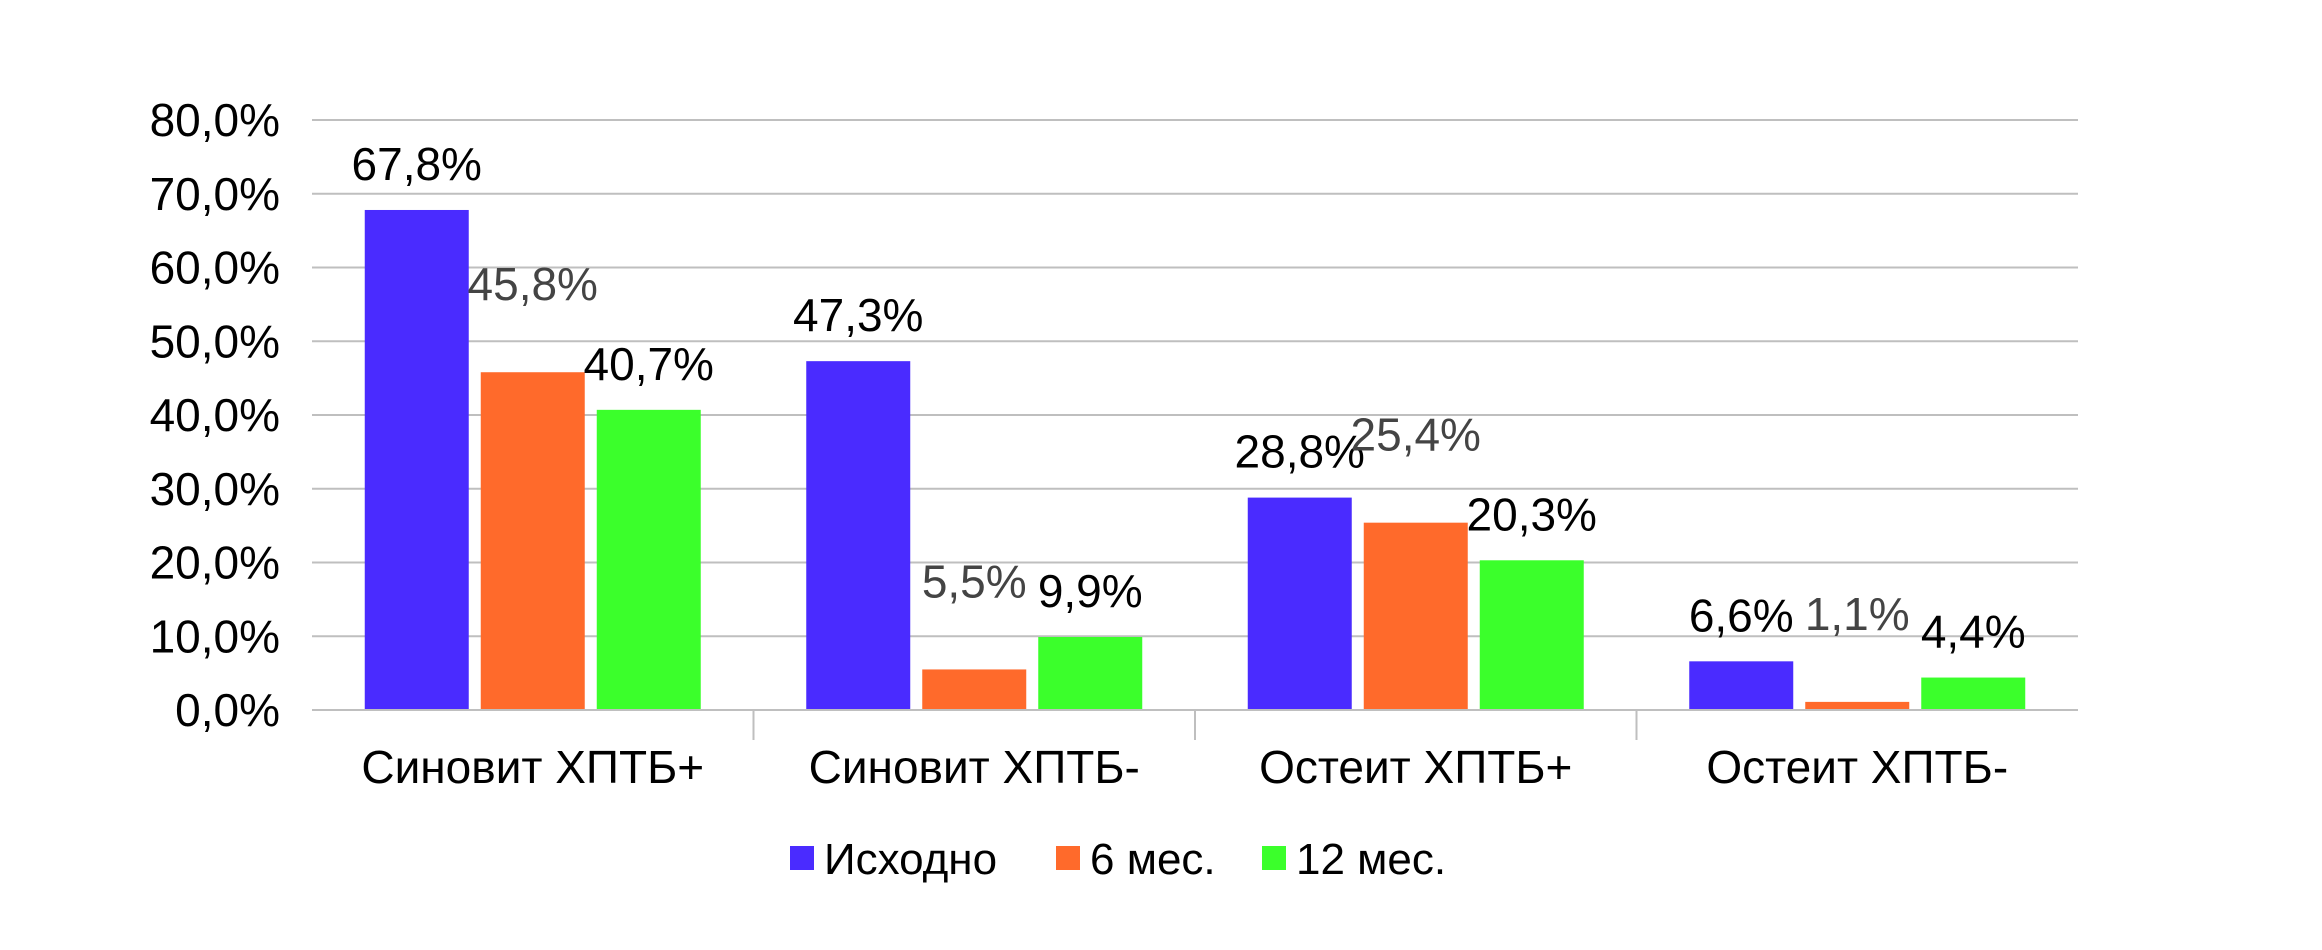 The width and height of the screenshot is (2322, 950). I want to click on y-tick-label: 40,0%, so click(215, 415).